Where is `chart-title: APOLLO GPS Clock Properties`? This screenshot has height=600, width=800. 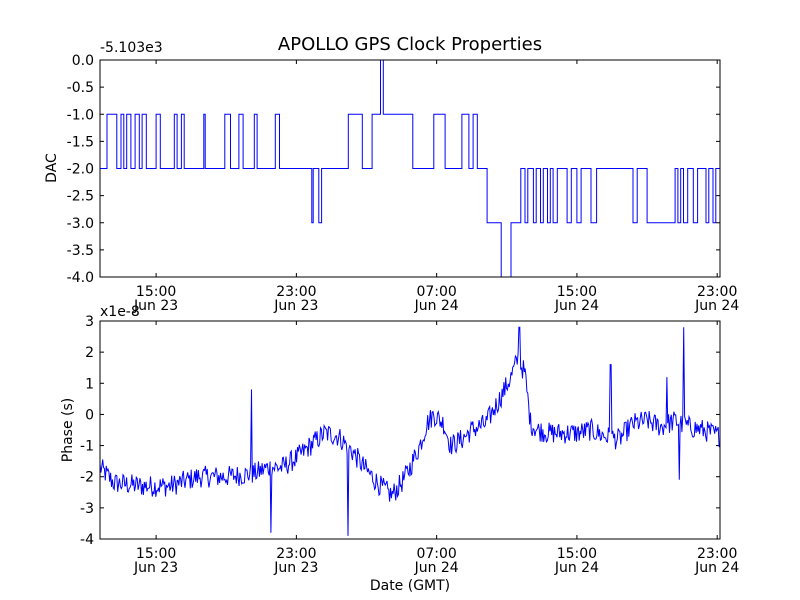 chart-title: APOLLO GPS Clock Properties is located at coordinates (410, 44).